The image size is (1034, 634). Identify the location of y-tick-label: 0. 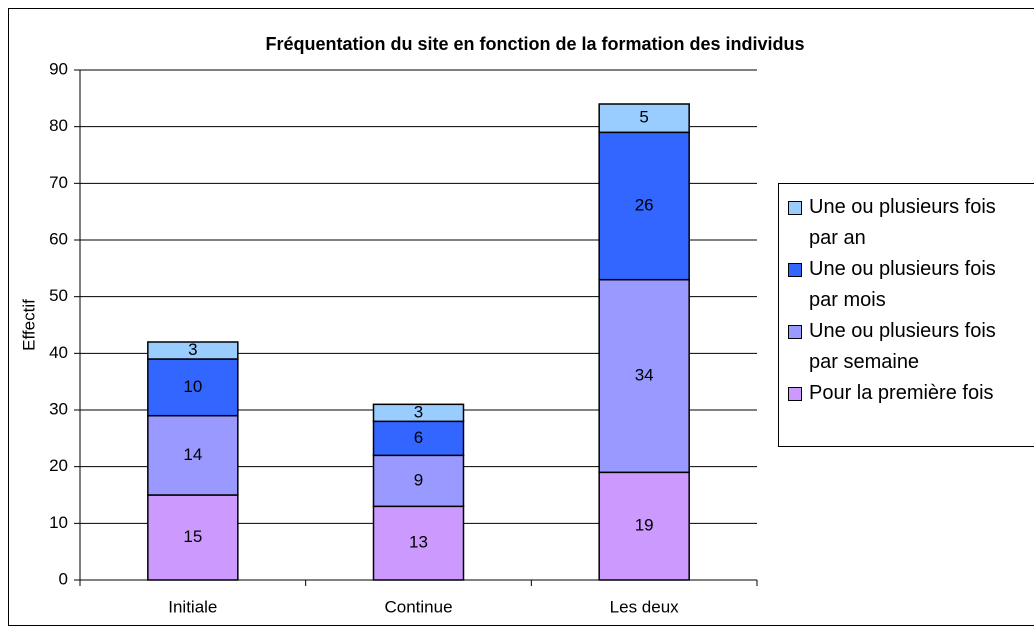
(63, 578).